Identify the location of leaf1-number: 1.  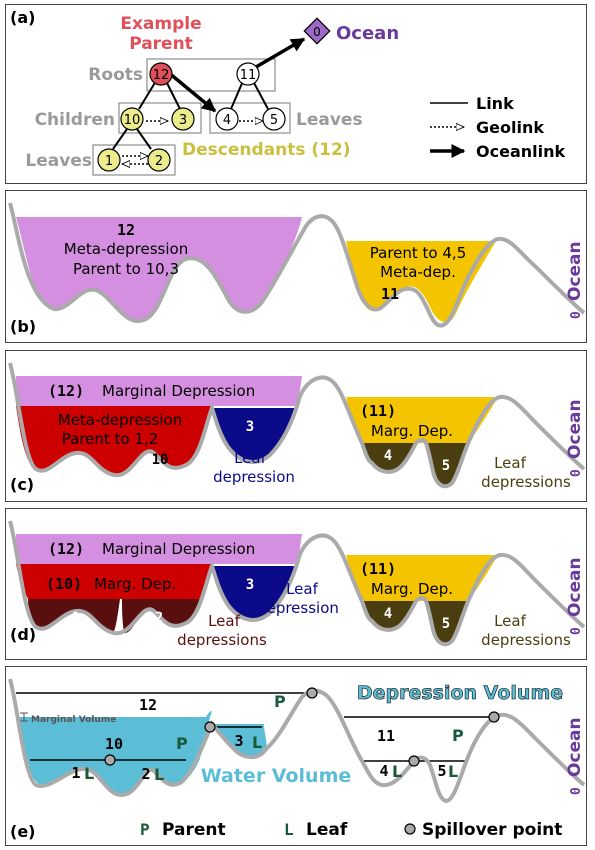
(76, 618).